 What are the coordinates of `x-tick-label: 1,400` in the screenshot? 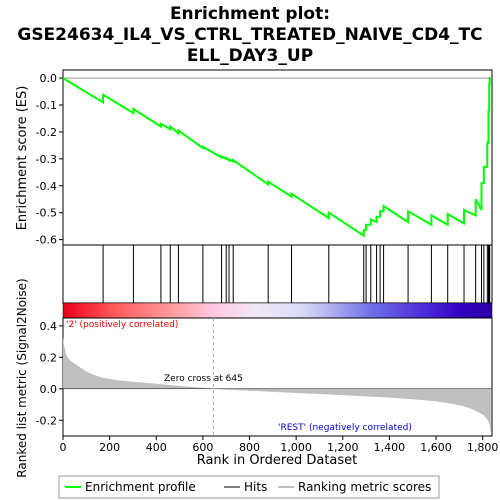 It's located at (390, 447).